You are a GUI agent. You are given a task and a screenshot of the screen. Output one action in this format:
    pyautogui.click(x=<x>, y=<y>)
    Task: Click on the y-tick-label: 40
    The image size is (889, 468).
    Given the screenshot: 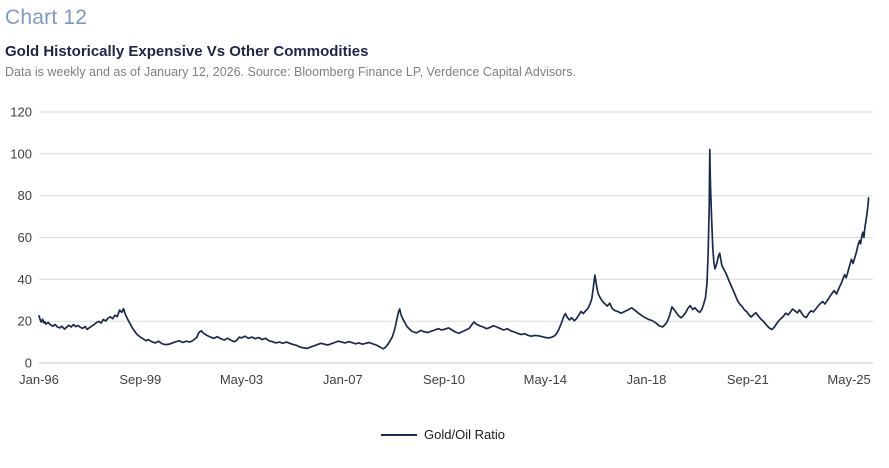 What is the action you would take?
    pyautogui.click(x=25, y=279)
    